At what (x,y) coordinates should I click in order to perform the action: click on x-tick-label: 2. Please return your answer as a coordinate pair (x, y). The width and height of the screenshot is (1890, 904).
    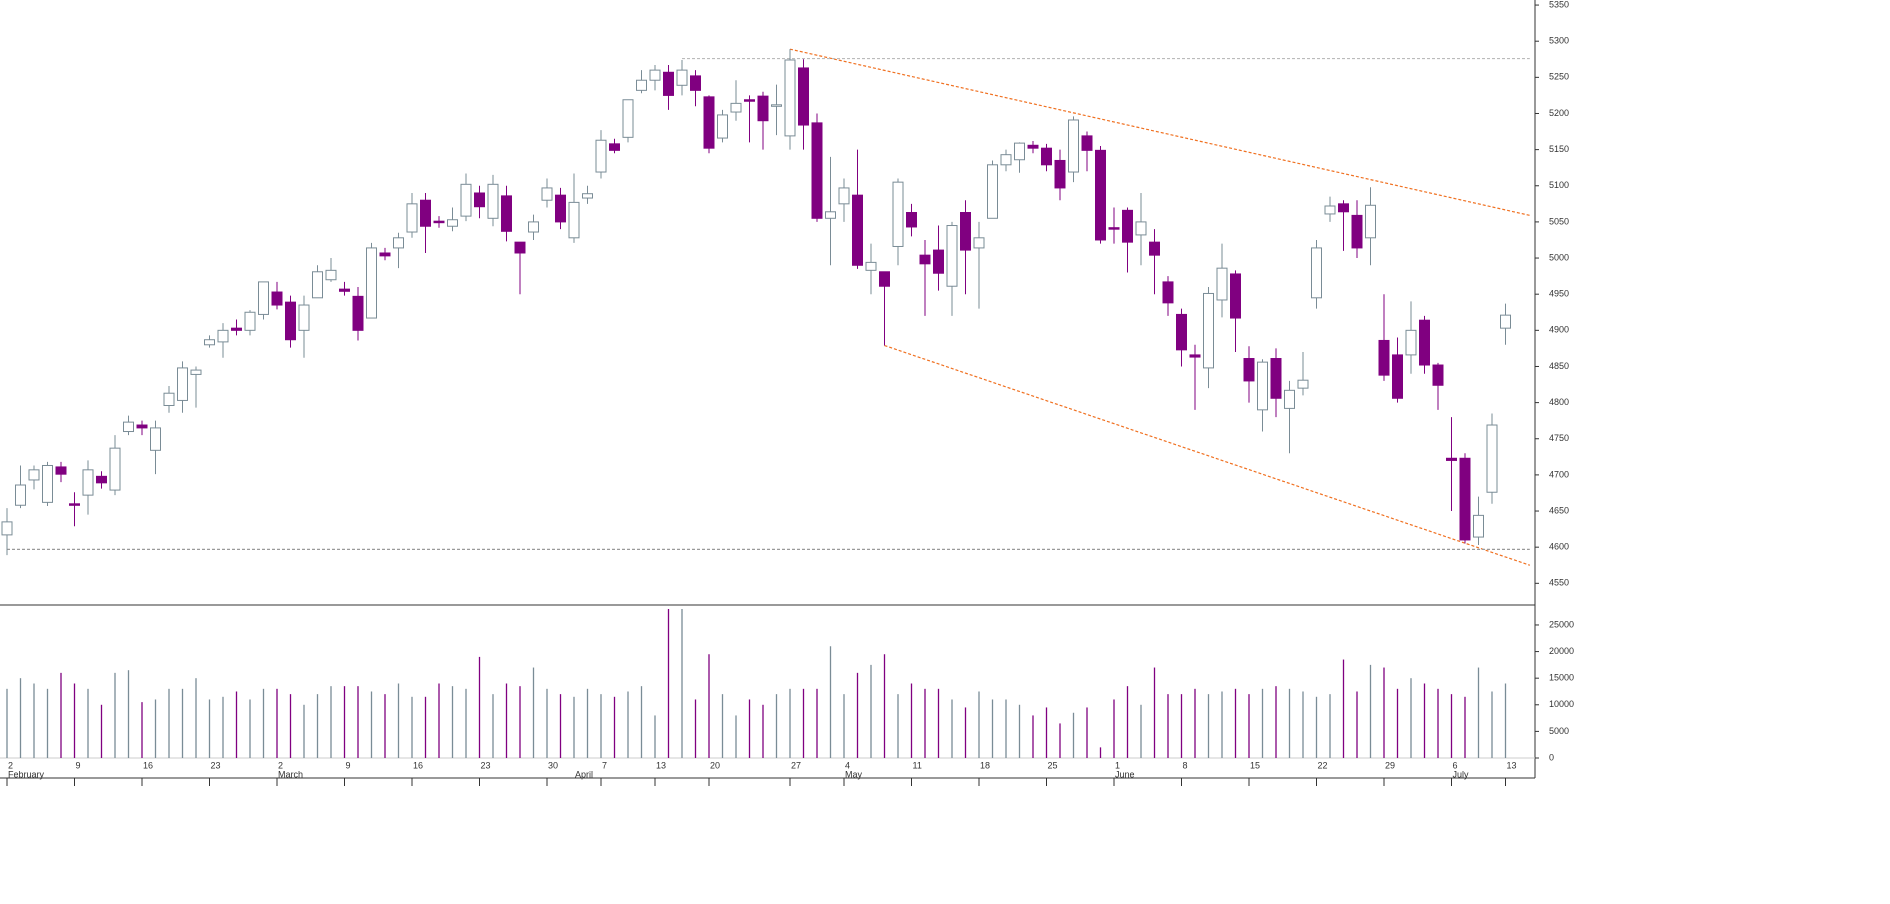
    Looking at the image, I should click on (280, 765).